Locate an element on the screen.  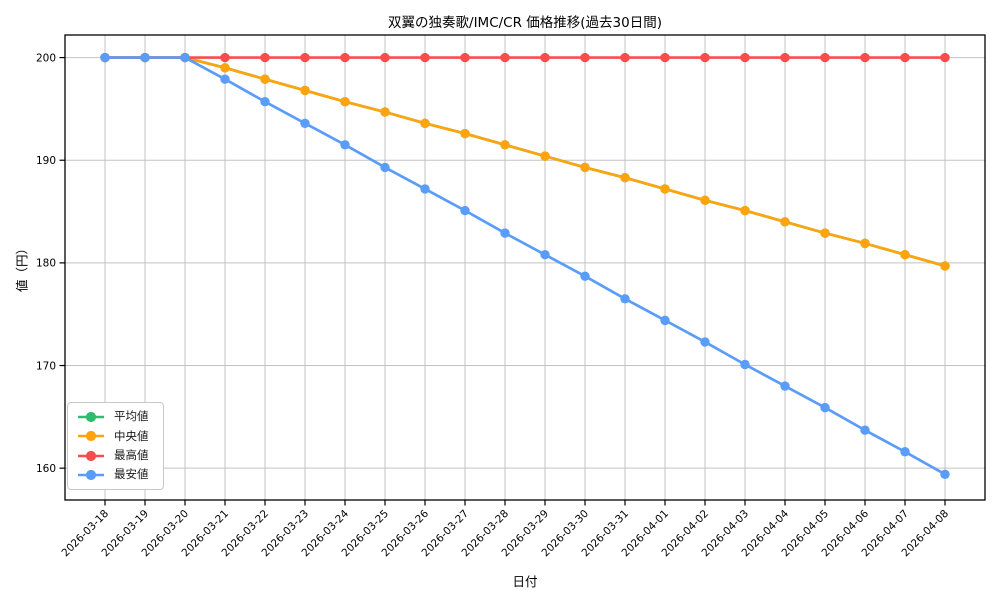
legend-label-median: 中央値 is located at coordinates (131, 435).